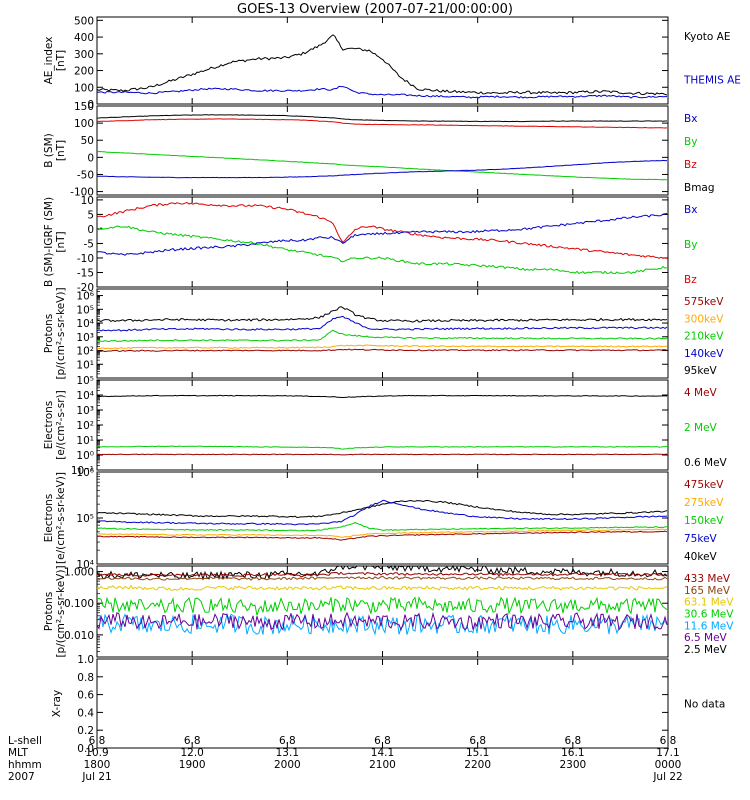 Image resolution: width=750 pixels, height=800 pixels. What do you see at coordinates (61, 611) in the screenshot?
I see `ylabel-units-protons_high: [p/(cm²-s-sr-keV)]` at bounding box center [61, 611].